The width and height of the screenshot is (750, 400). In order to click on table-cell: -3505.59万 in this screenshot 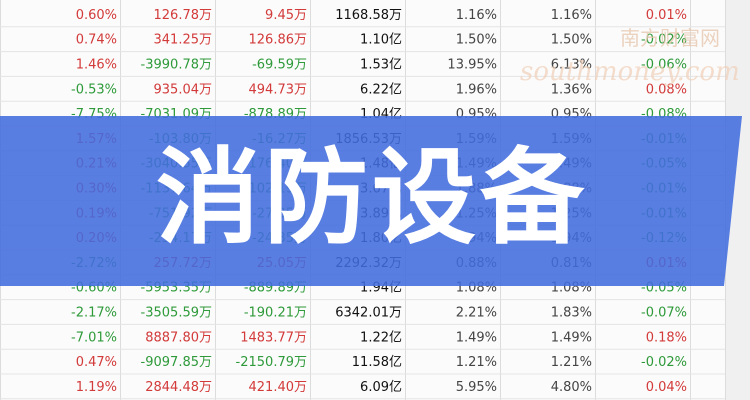, I will do `click(176, 313)`.